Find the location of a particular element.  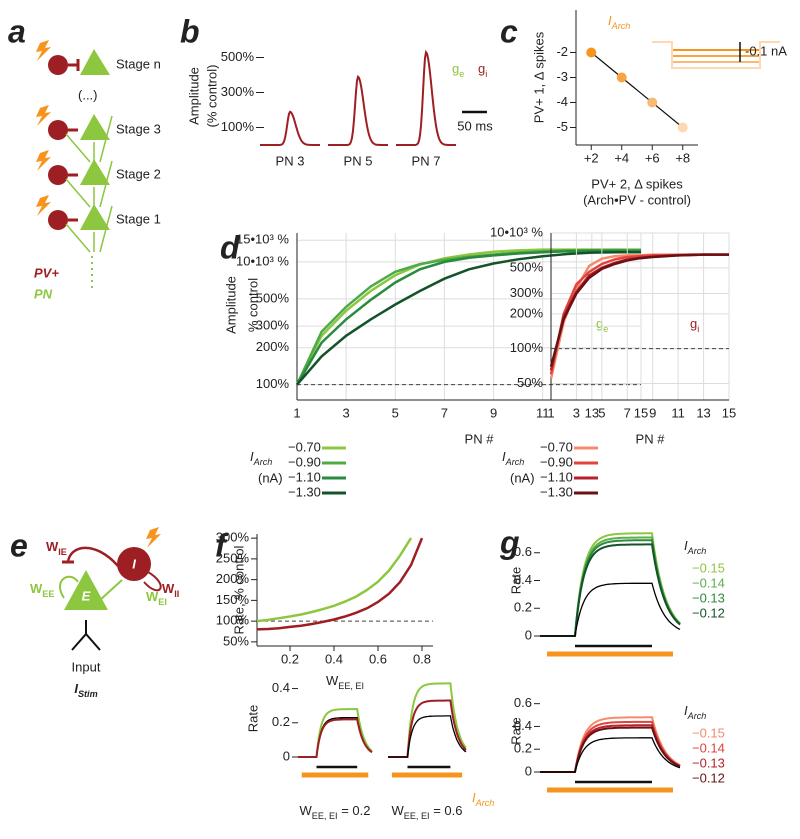

legend-label: −0.12 is located at coordinates (708, 612).